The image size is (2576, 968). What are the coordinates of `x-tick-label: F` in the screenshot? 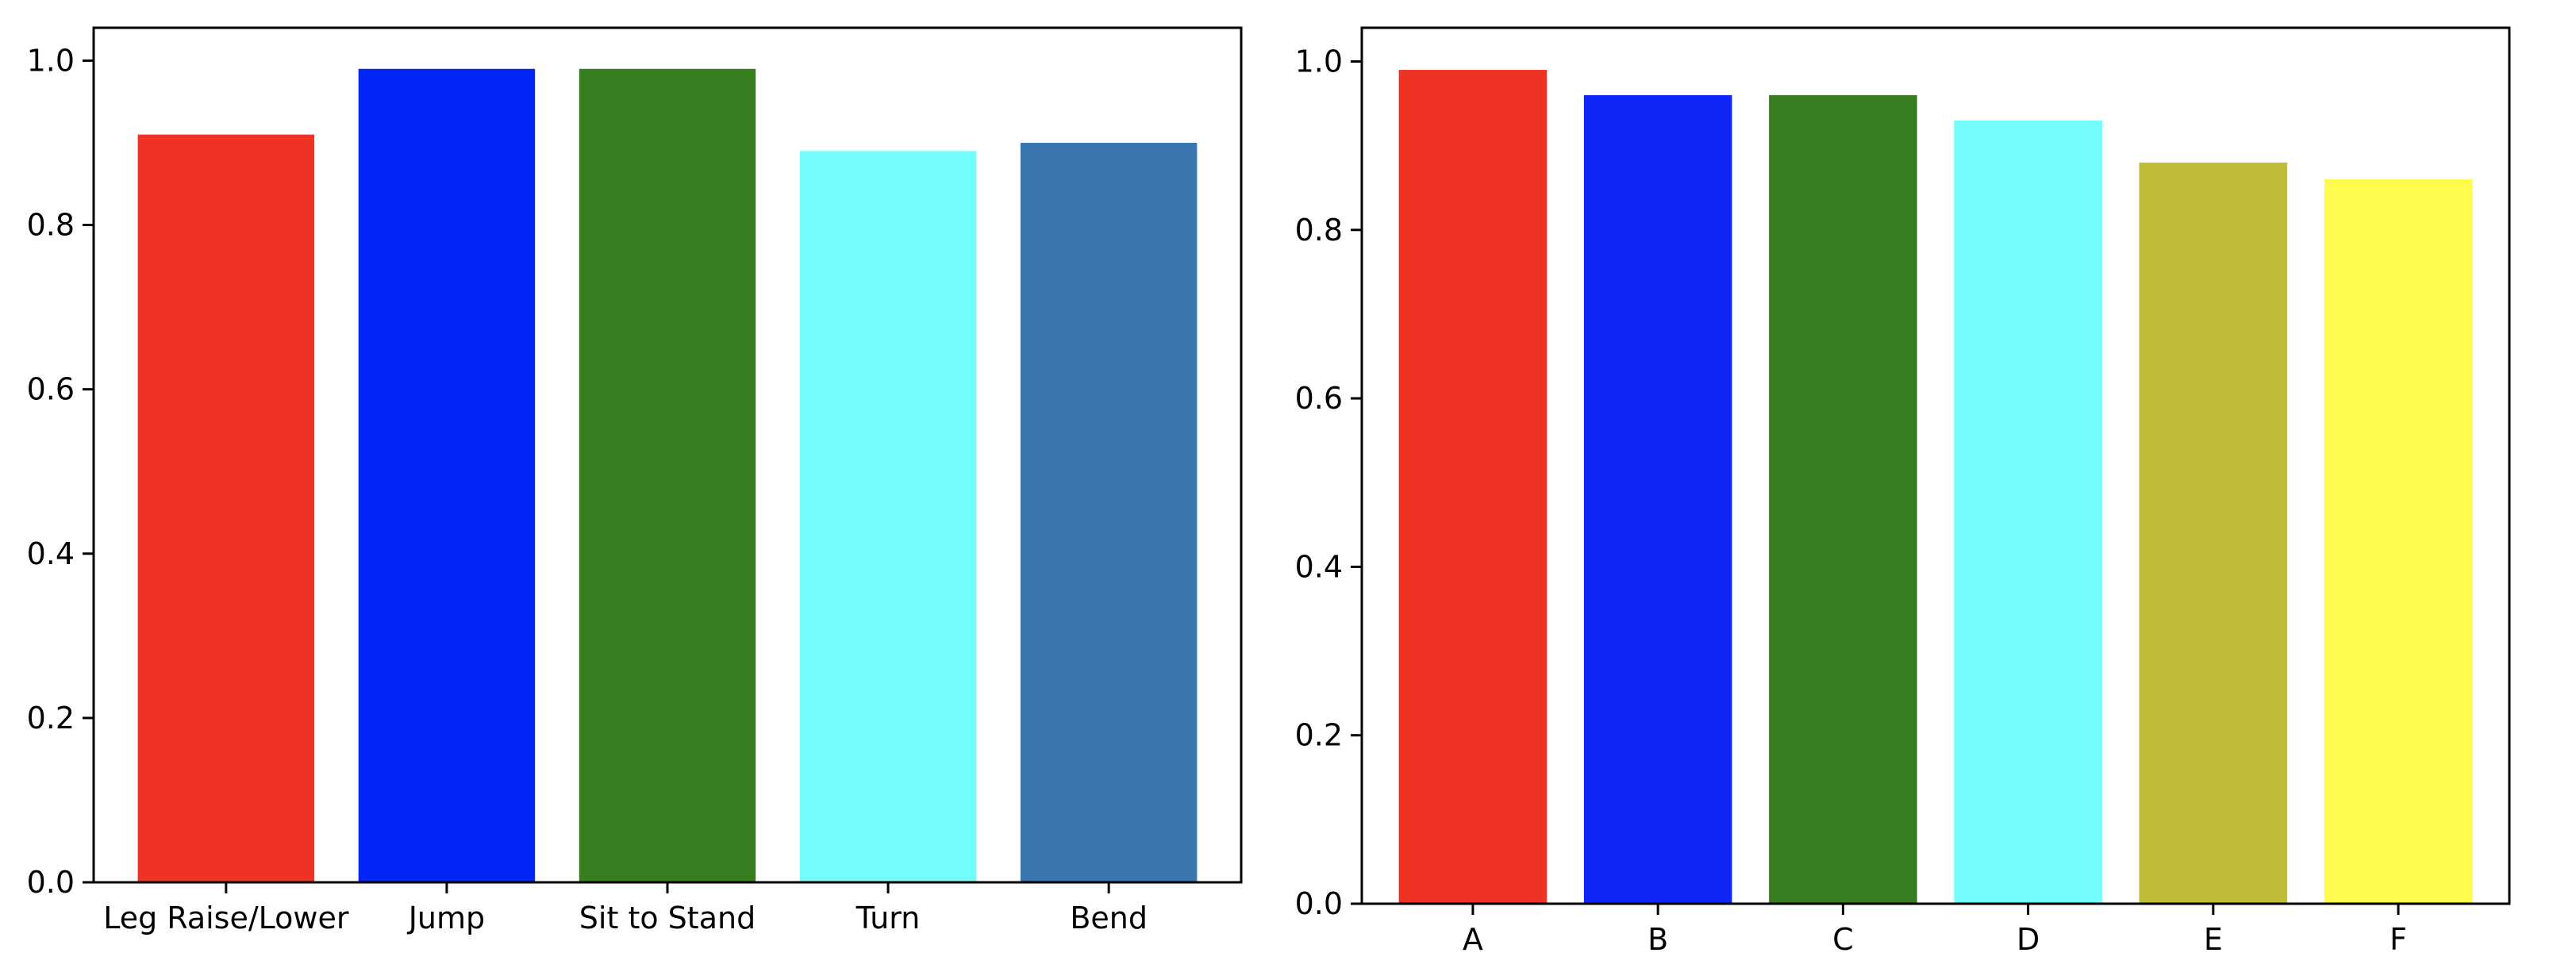 It's located at (2398, 939).